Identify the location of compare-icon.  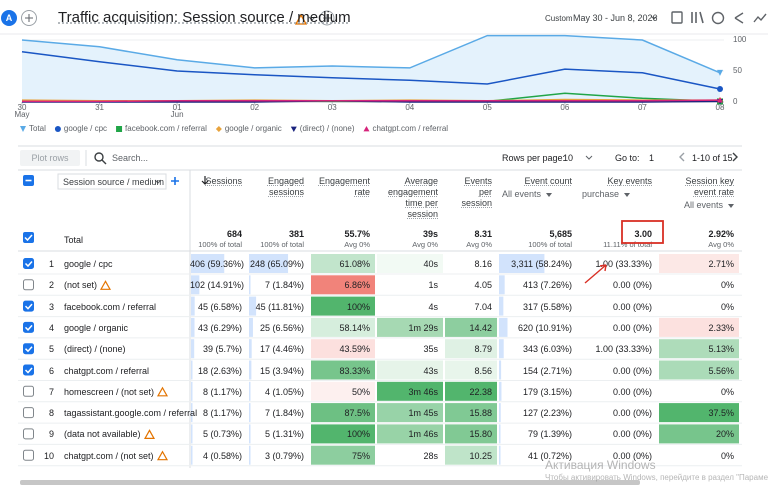
(697, 17).